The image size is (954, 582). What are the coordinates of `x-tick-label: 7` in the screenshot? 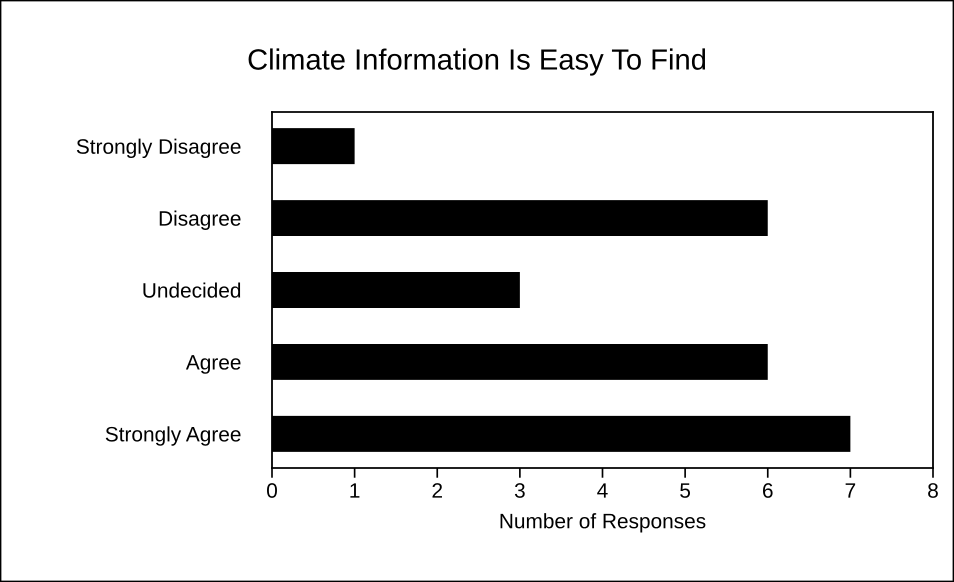 It's located at (851, 490).